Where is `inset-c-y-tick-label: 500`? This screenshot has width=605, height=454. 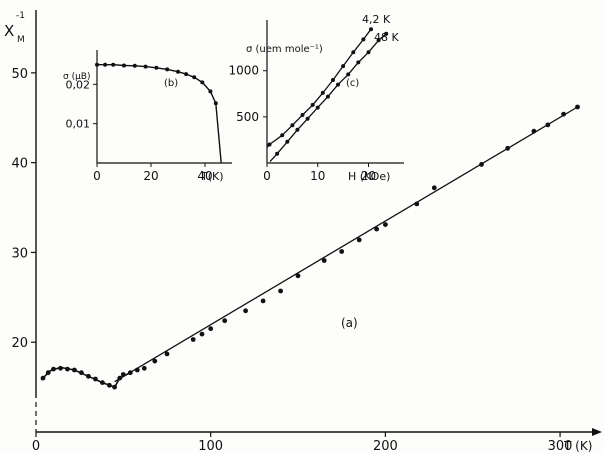
inset-c-y-tick-label: 500 is located at coordinates (247, 117).